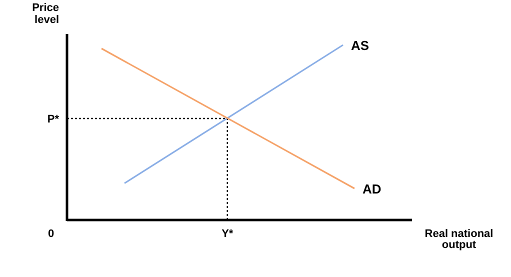  What do you see at coordinates (228, 234) in the screenshot?
I see `text: Y*` at bounding box center [228, 234].